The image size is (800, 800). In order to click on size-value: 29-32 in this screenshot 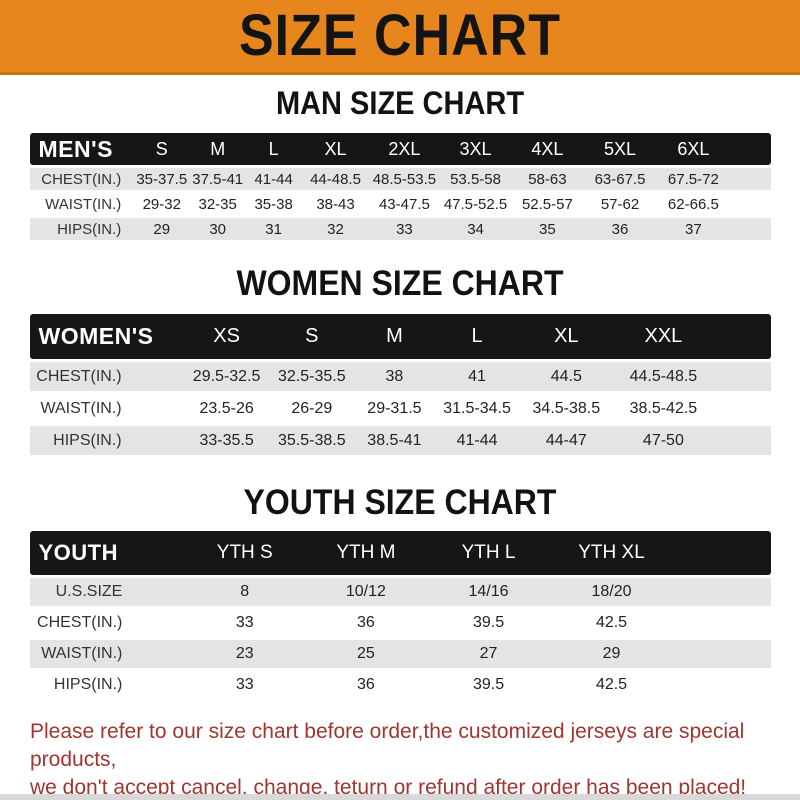, I will do `click(161, 204)`.